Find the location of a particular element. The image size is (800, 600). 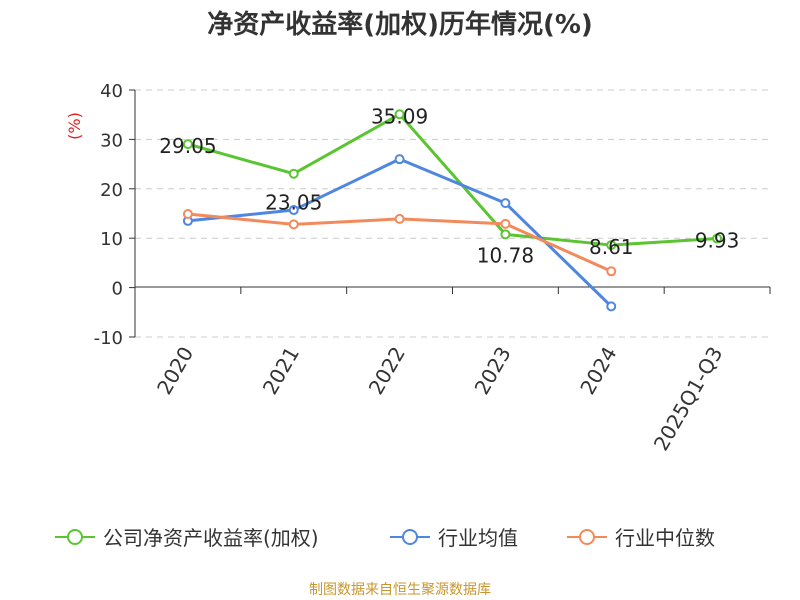

data-label: 29.05 is located at coordinates (187, 146).